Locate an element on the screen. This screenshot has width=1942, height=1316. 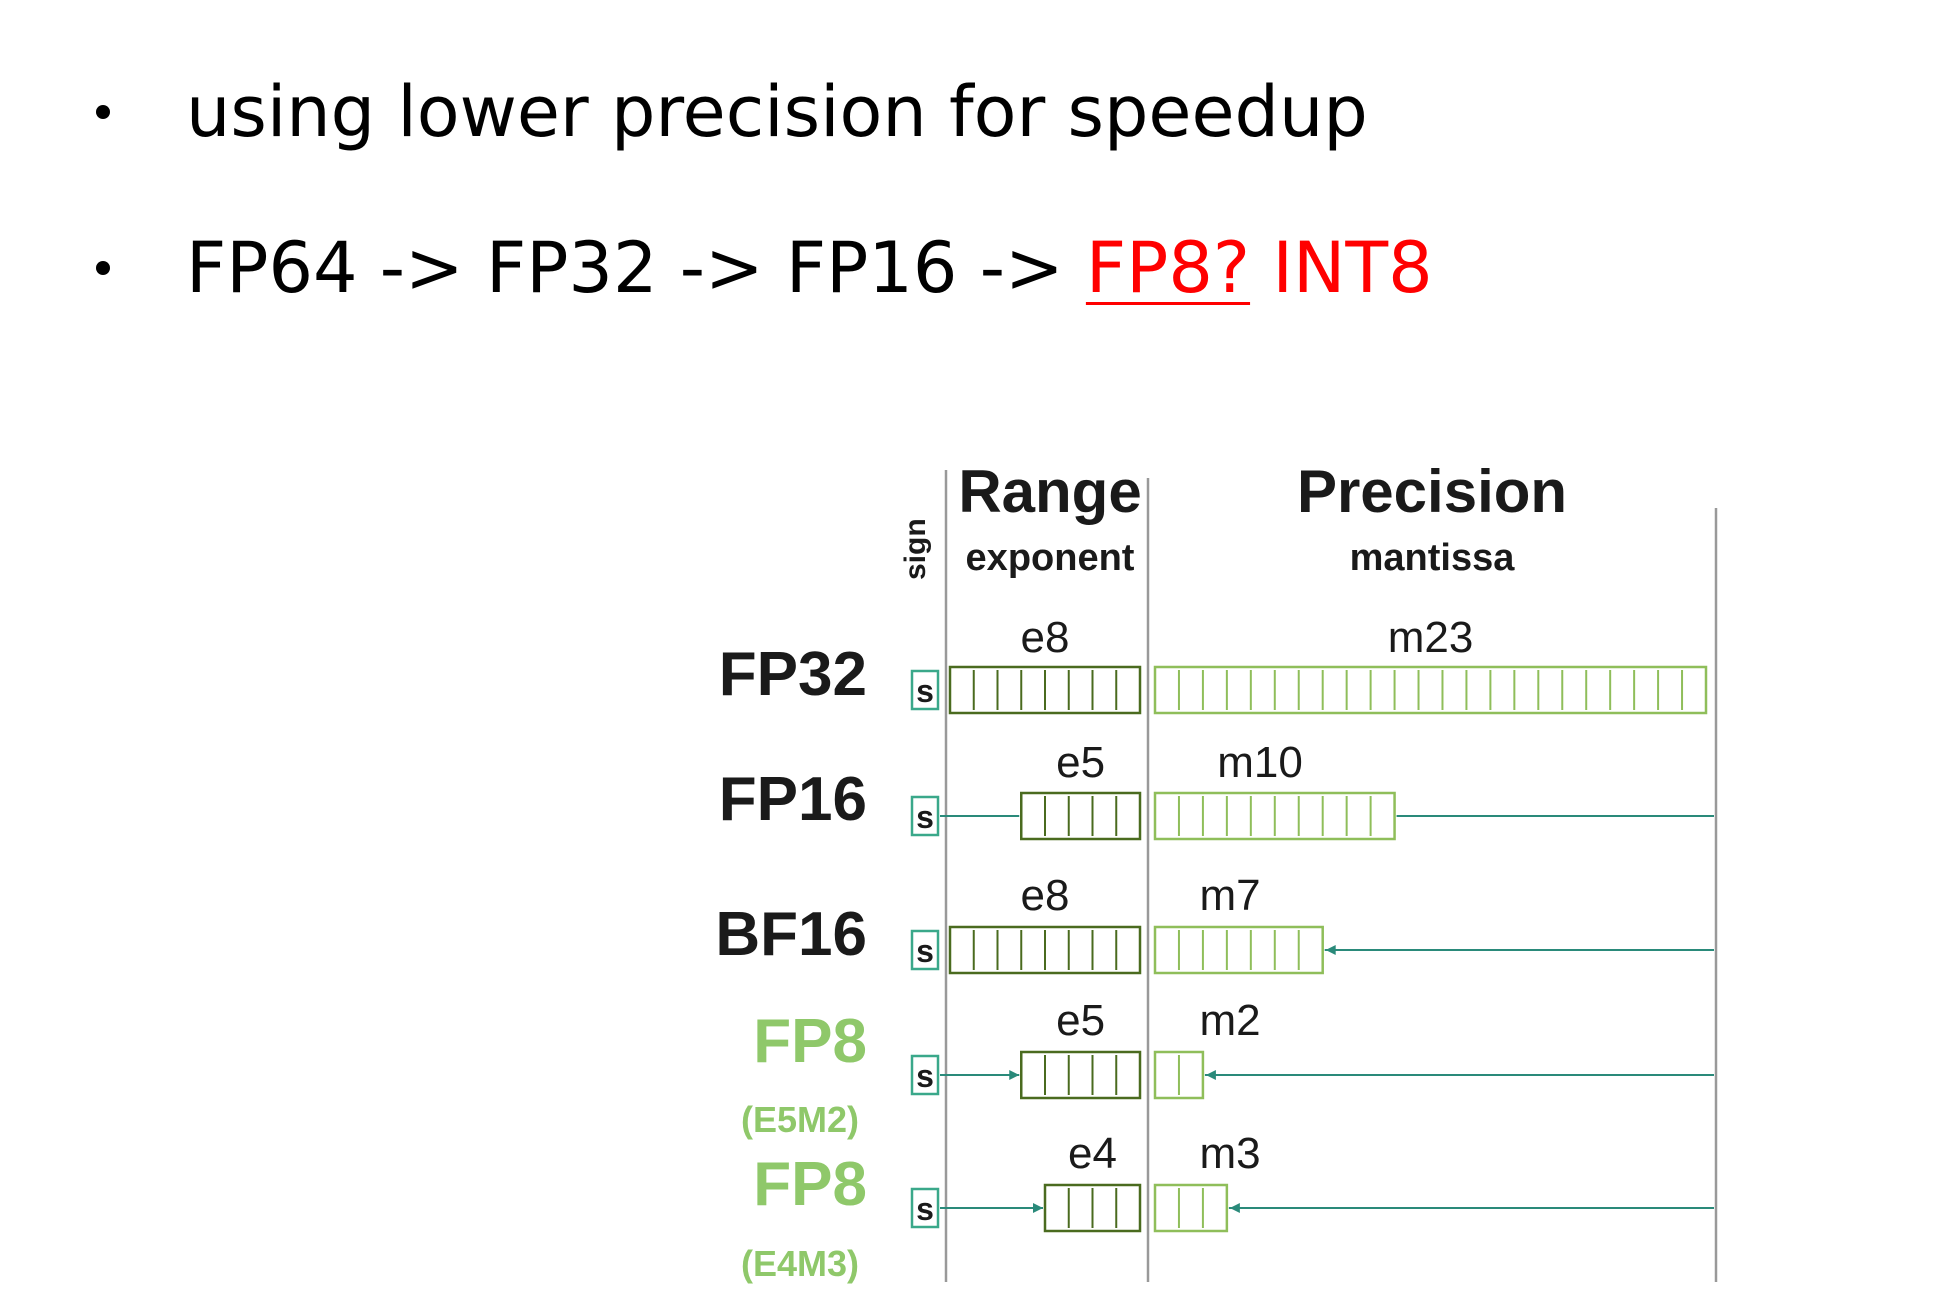
bullet-item-1: using lower precision for speedup is located at coordinates (732, 112).